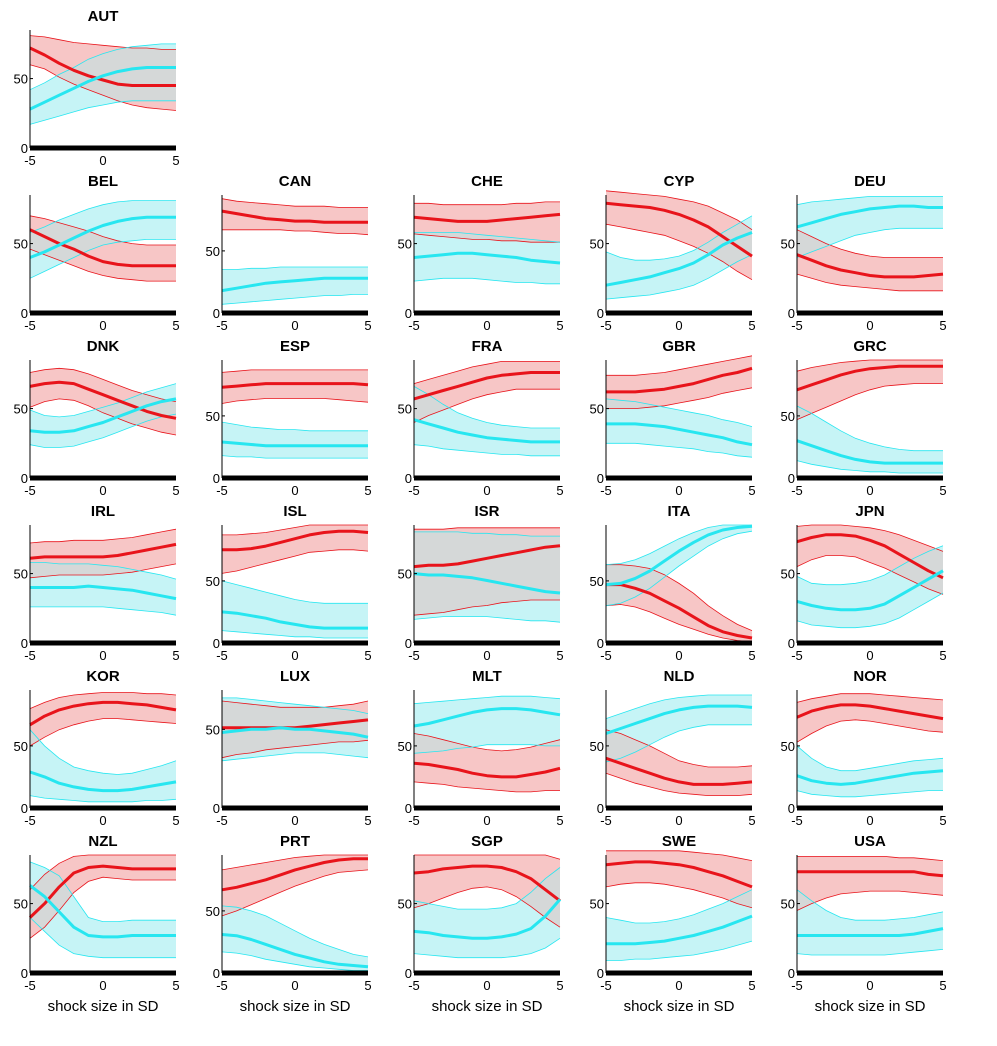 Image resolution: width=997 pixels, height=1046 pixels. What do you see at coordinates (103, 676) in the screenshot?
I see `panel-title: KOR` at bounding box center [103, 676].